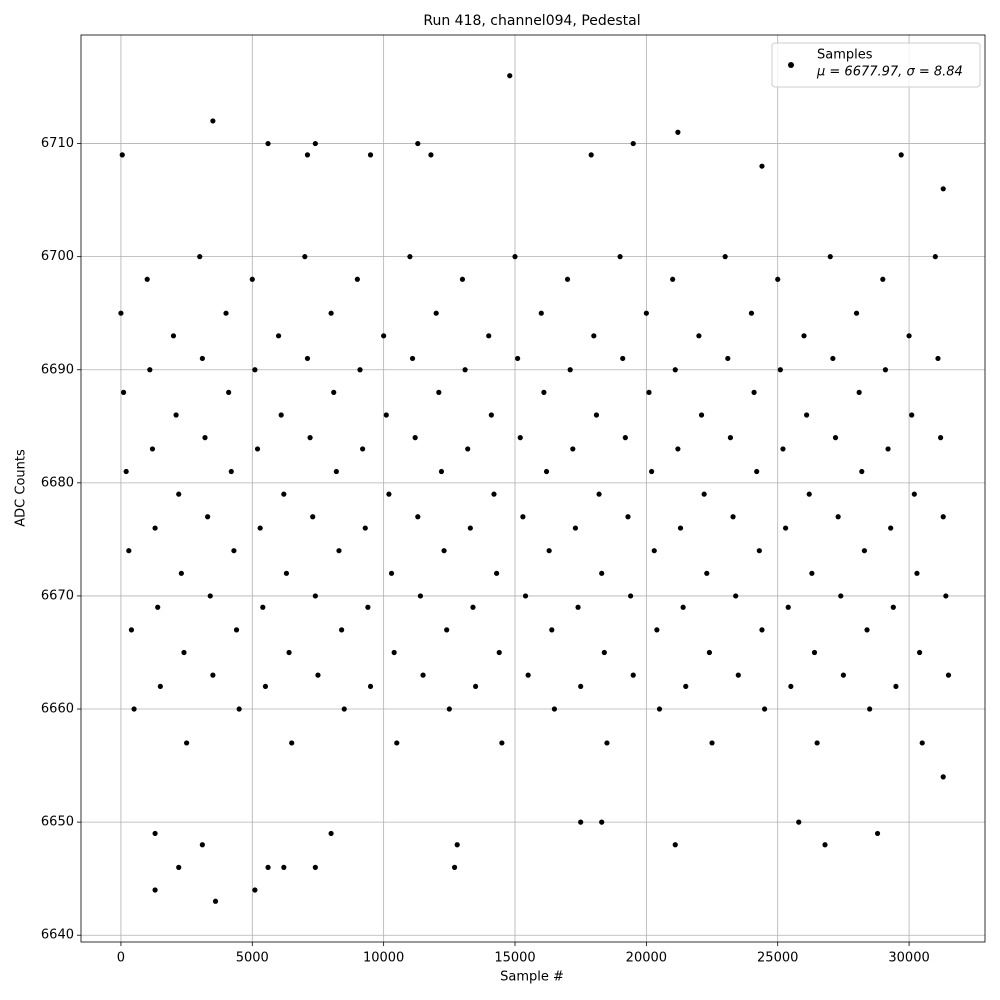  I want to click on legend: Samples μ = 6677.97, σ = 8.84, so click(876, 65).